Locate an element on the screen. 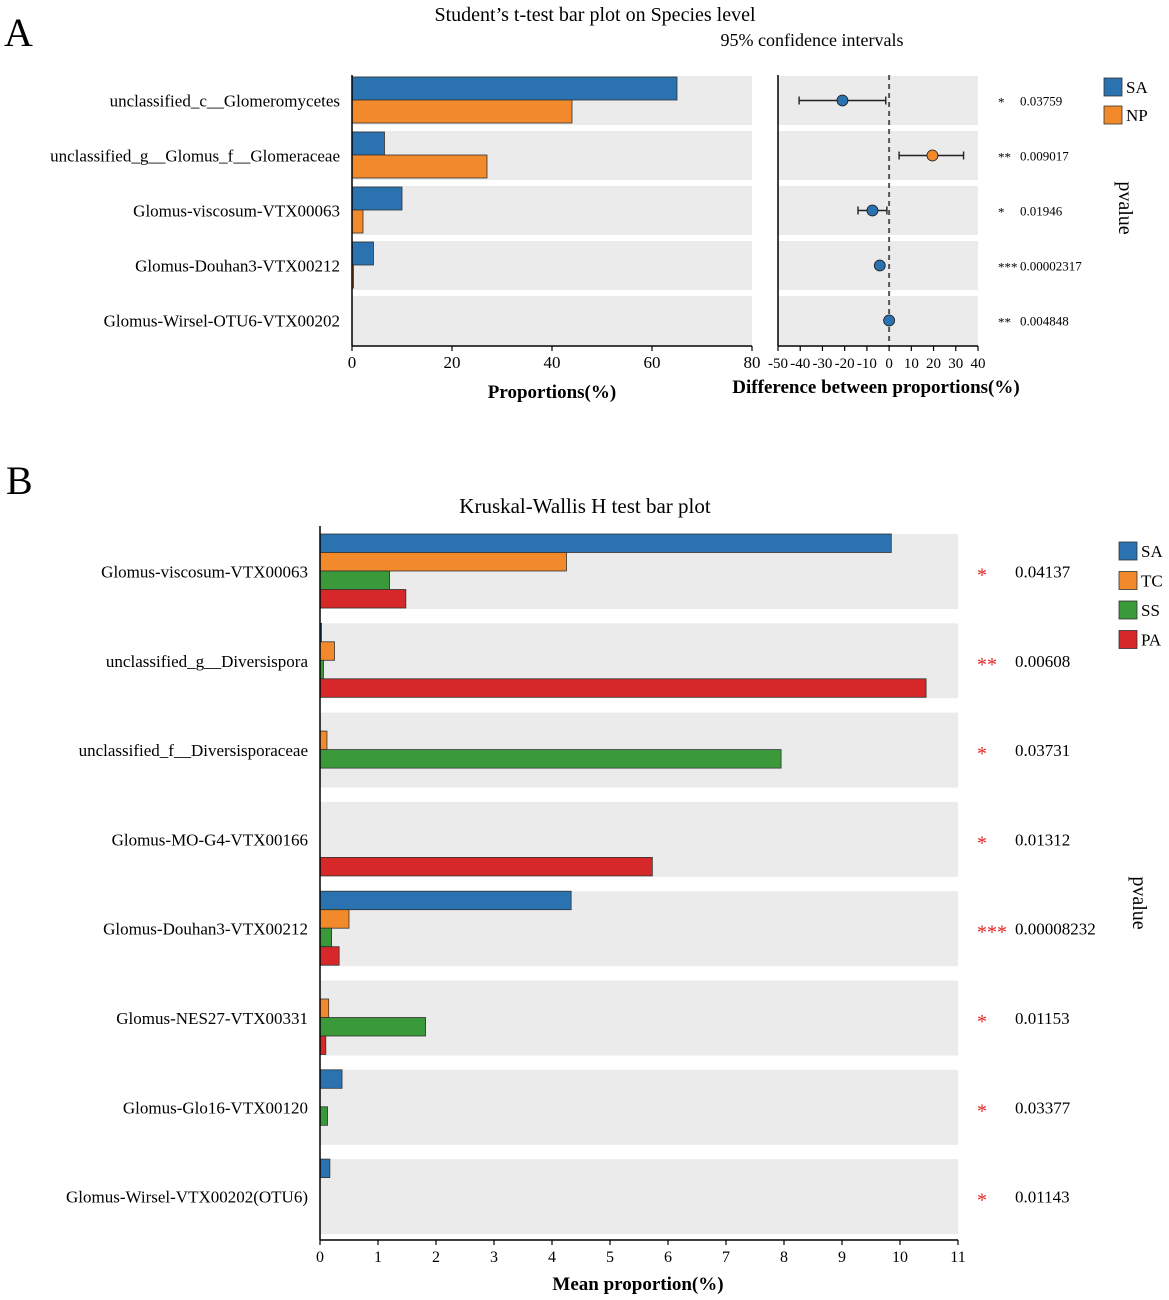  p-value: 0.00002317 is located at coordinates (1051, 266).